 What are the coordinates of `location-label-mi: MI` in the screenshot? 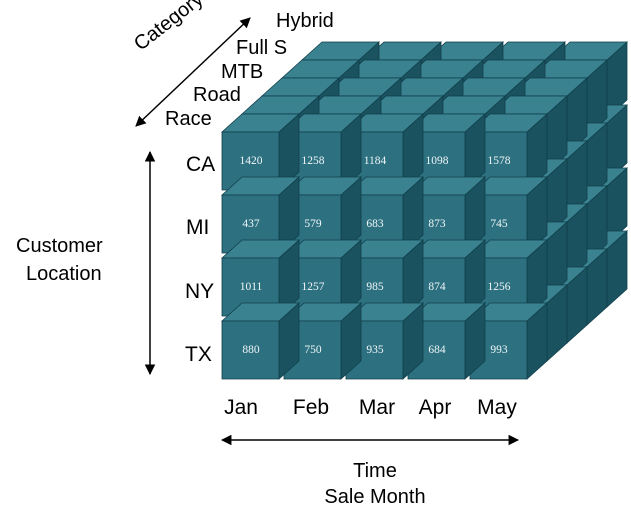 It's located at (198, 227).